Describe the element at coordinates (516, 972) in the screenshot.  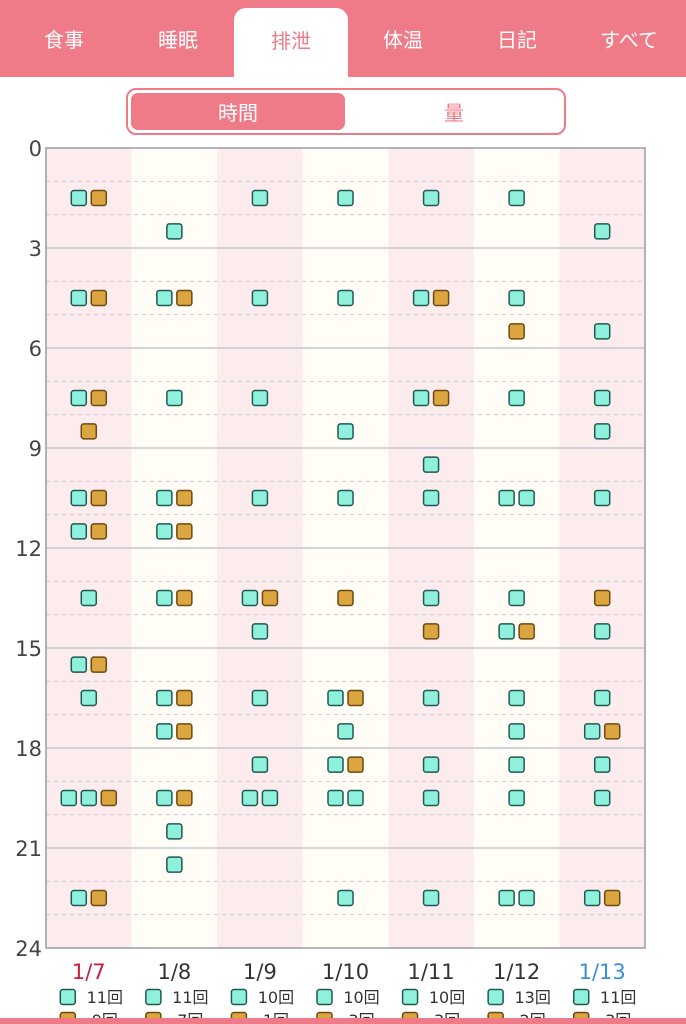
I see `day-label: 1/12` at that location.